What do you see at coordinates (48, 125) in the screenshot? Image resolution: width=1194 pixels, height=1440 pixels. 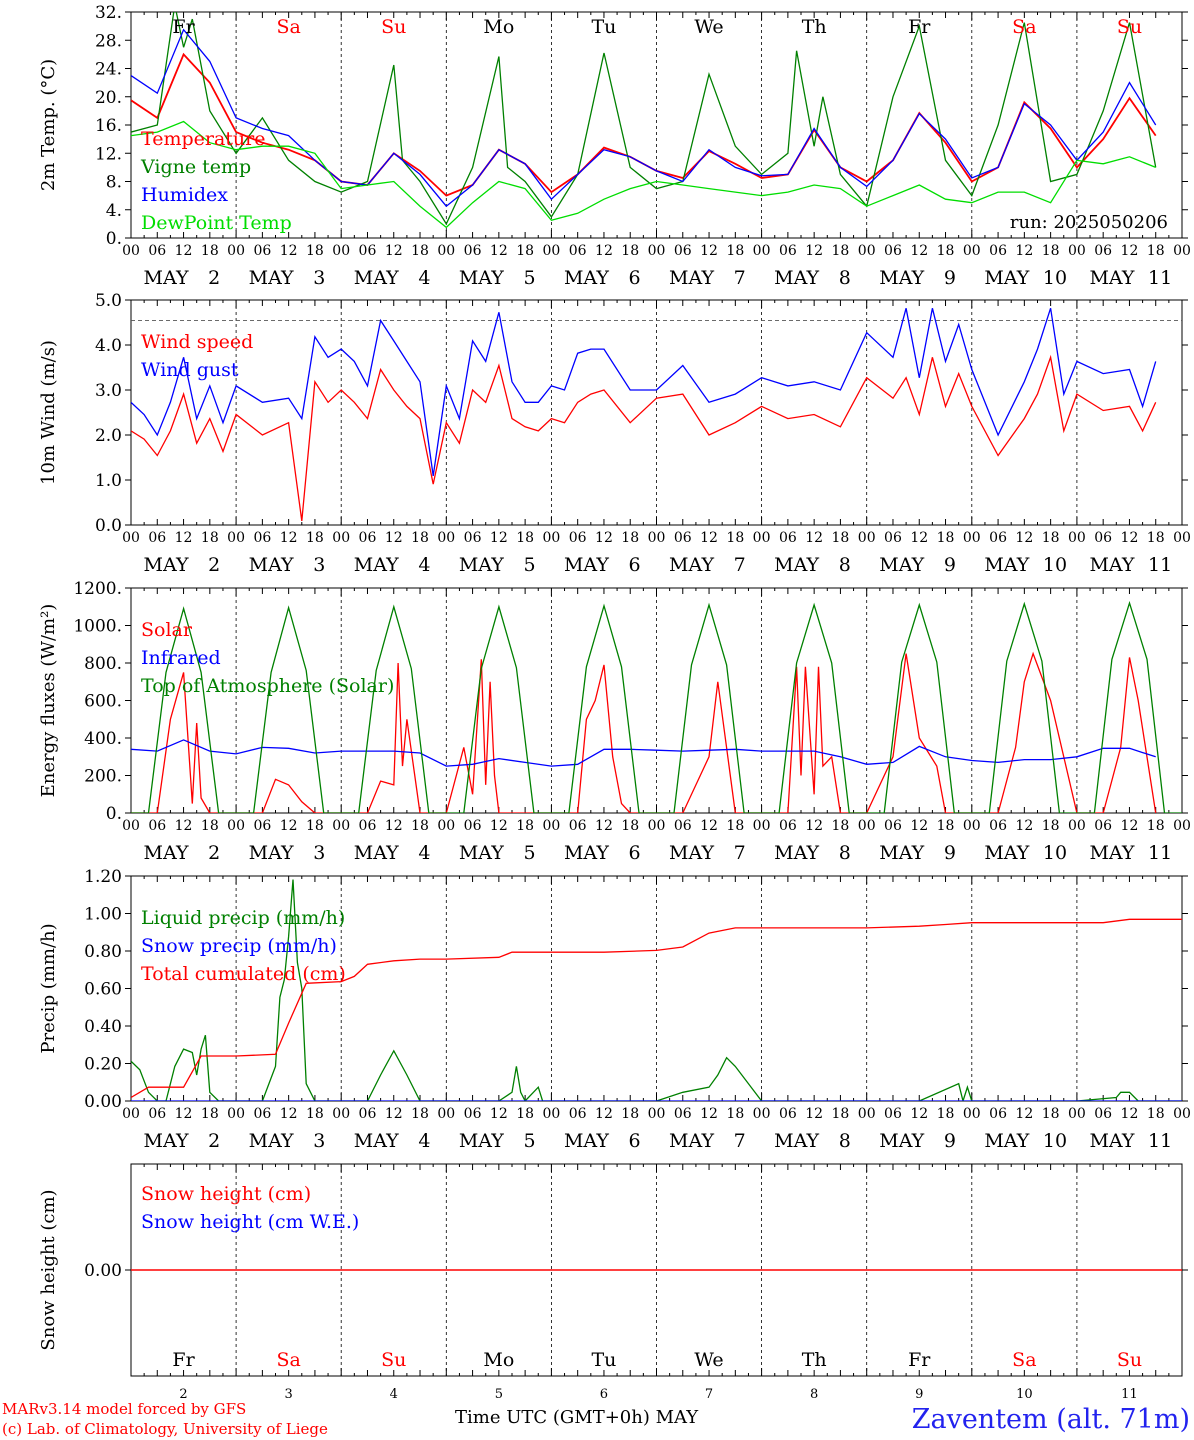 I see `y-axis-title: 2m Temp. (°C)` at bounding box center [48, 125].